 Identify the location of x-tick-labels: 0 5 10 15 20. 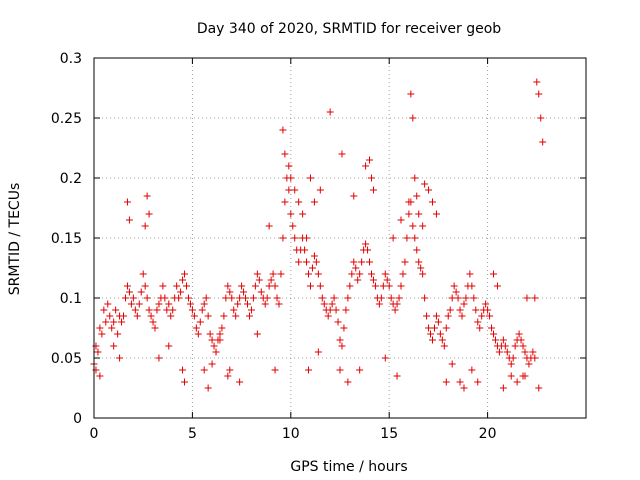
(293, 434).